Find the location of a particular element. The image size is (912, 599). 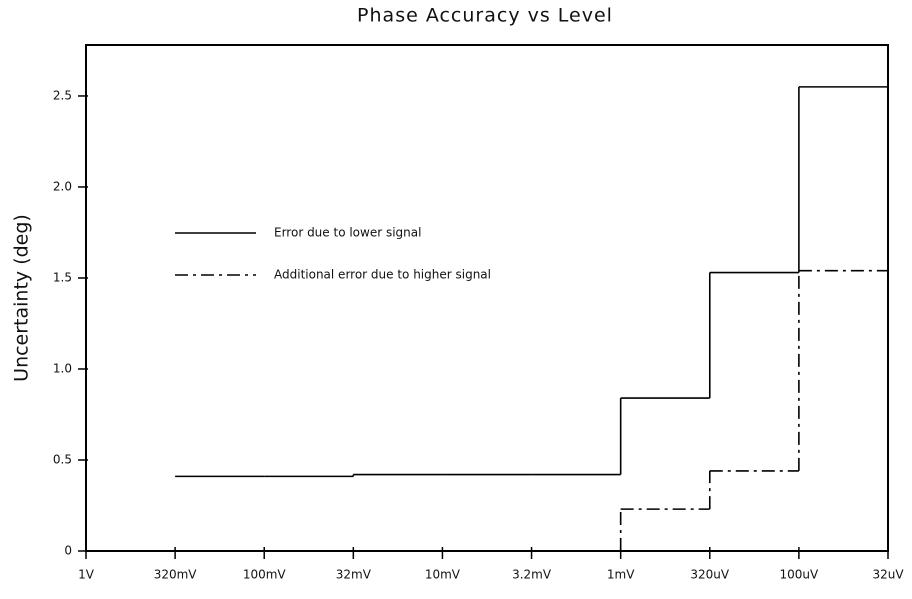

x-tick-label: 1mV is located at coordinates (621, 575).